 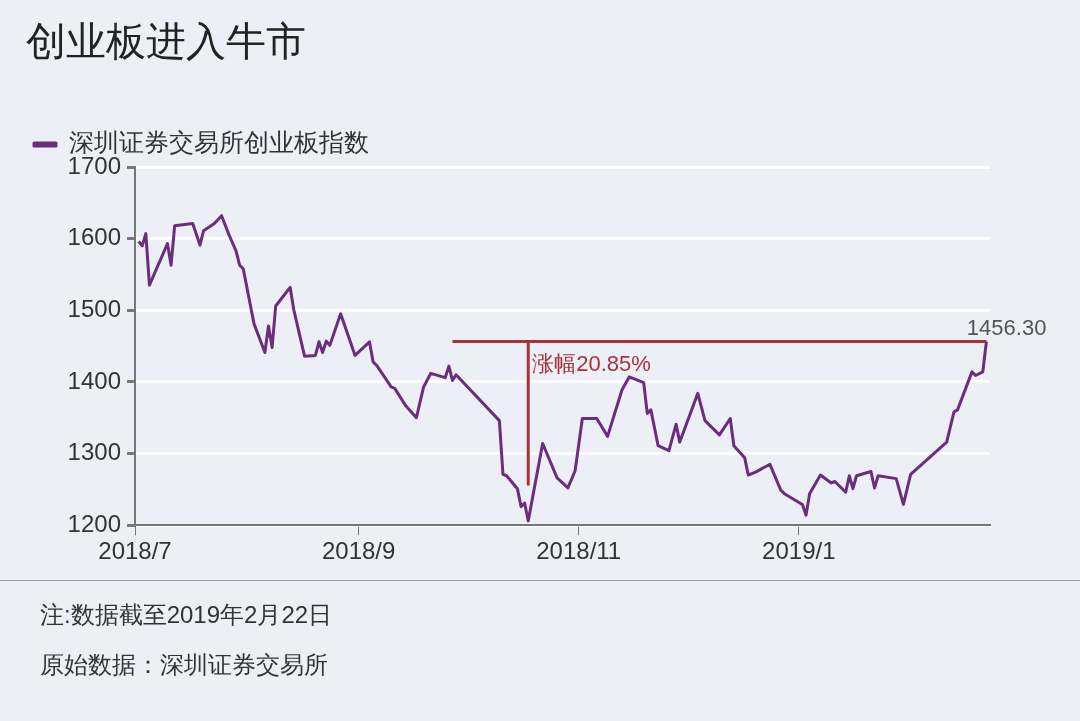 I want to click on y-tick-label: 1300, so click(x=94, y=452).